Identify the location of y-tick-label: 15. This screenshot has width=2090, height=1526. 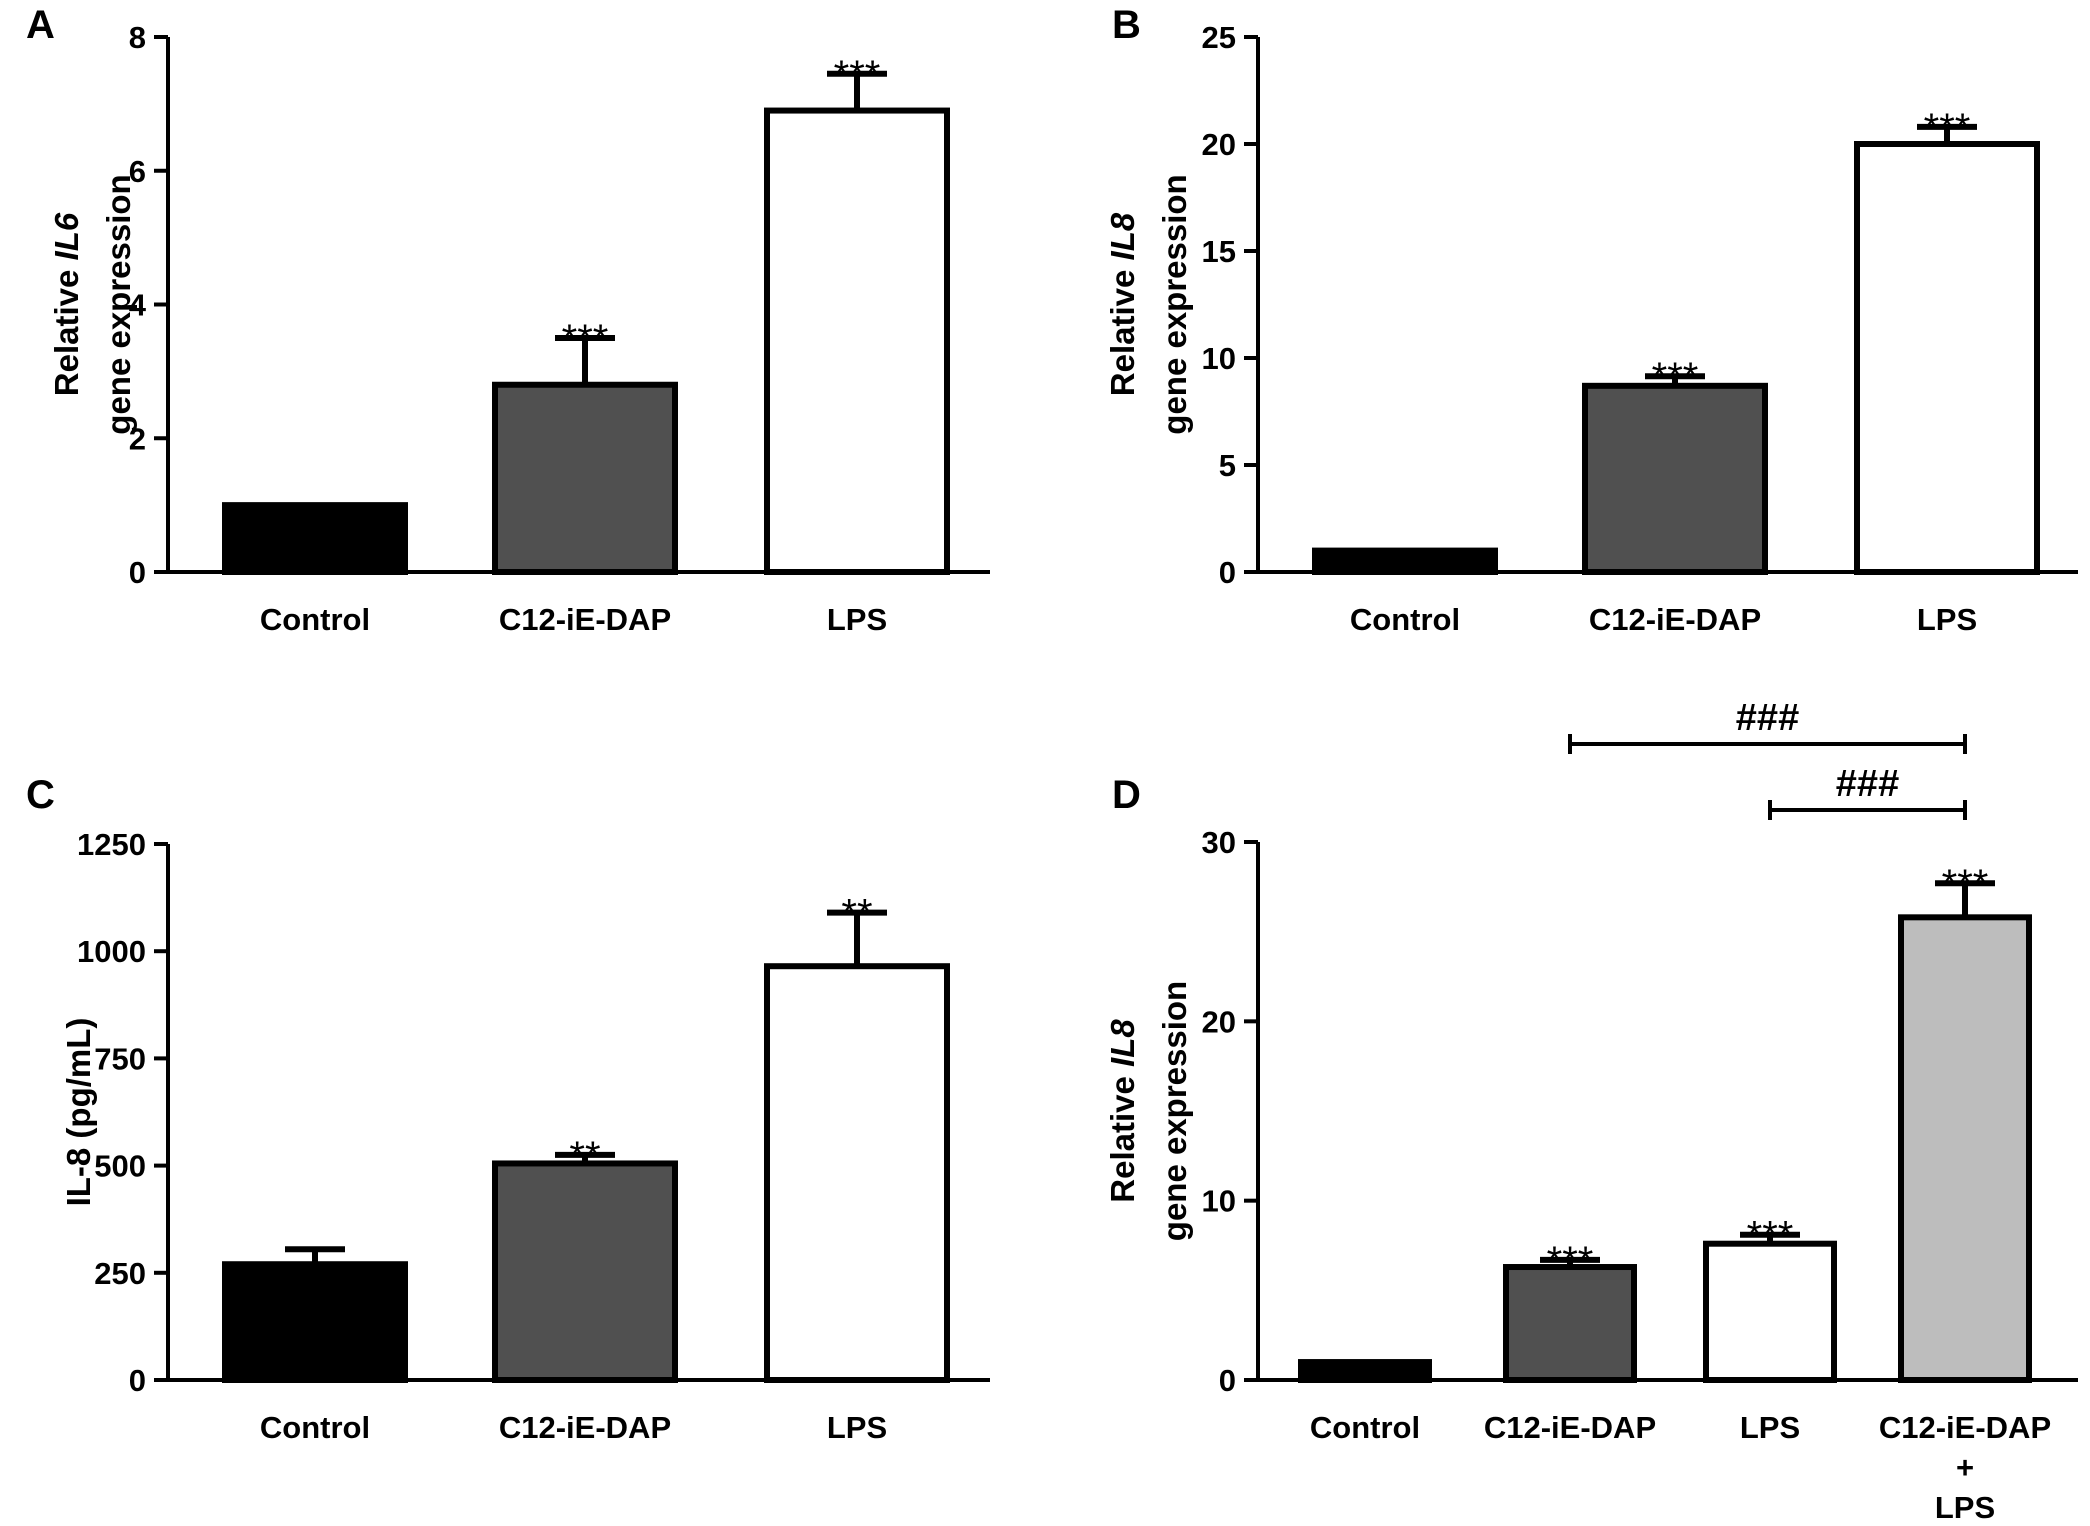
(1219, 251).